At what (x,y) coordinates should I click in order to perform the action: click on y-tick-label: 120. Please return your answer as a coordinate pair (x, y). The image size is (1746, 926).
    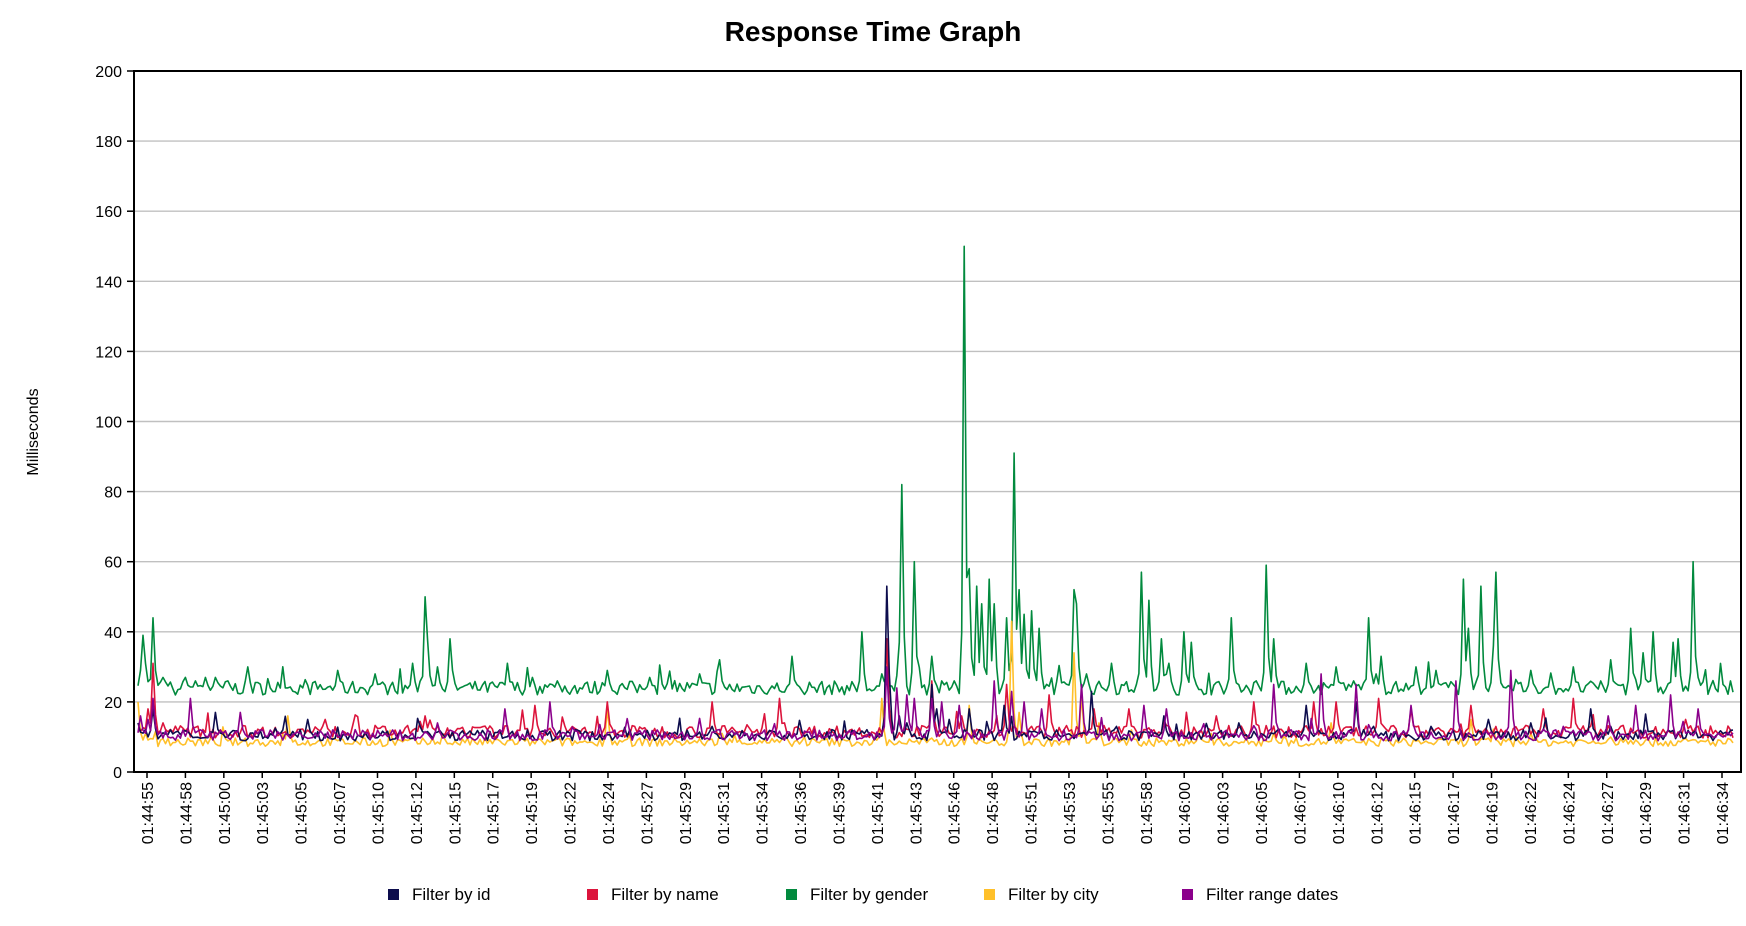
    Looking at the image, I should click on (108, 352).